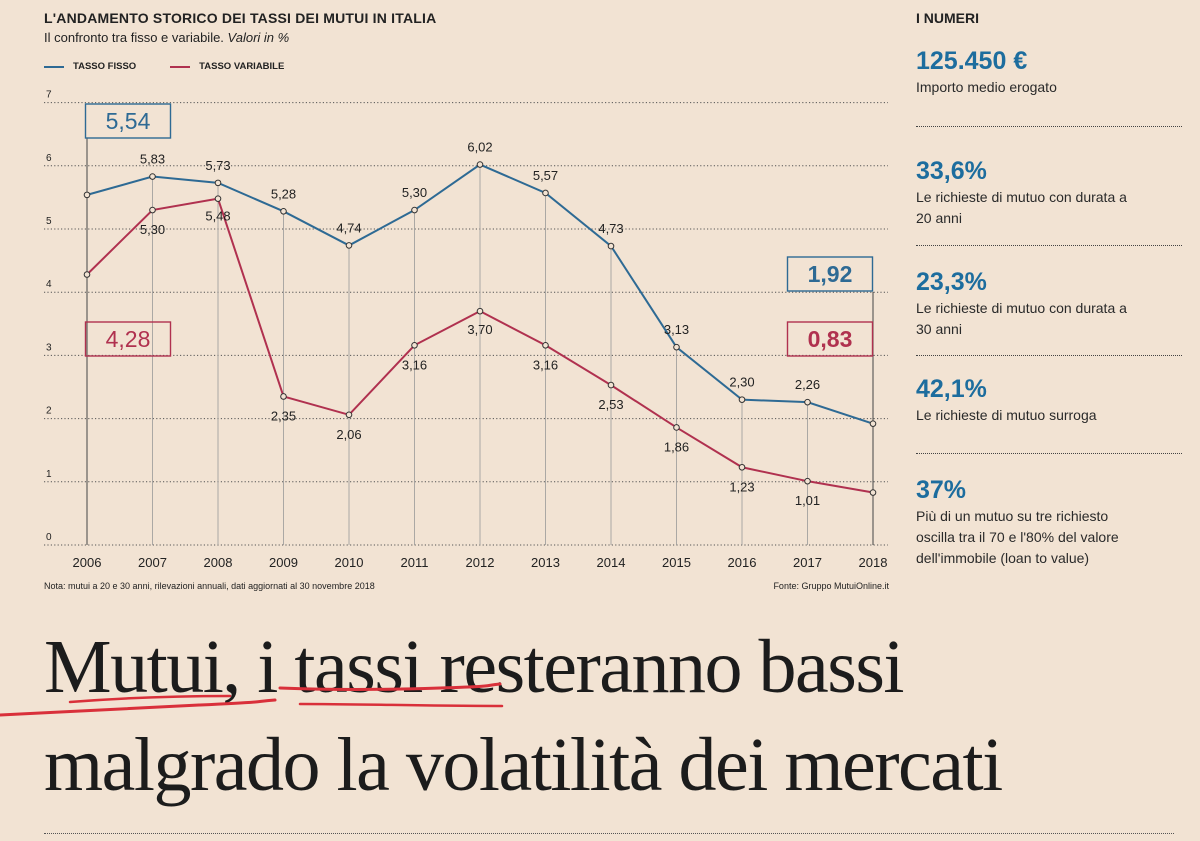  Describe the element at coordinates (951, 282) in the screenshot. I see `stat-value: 23,3%` at that location.